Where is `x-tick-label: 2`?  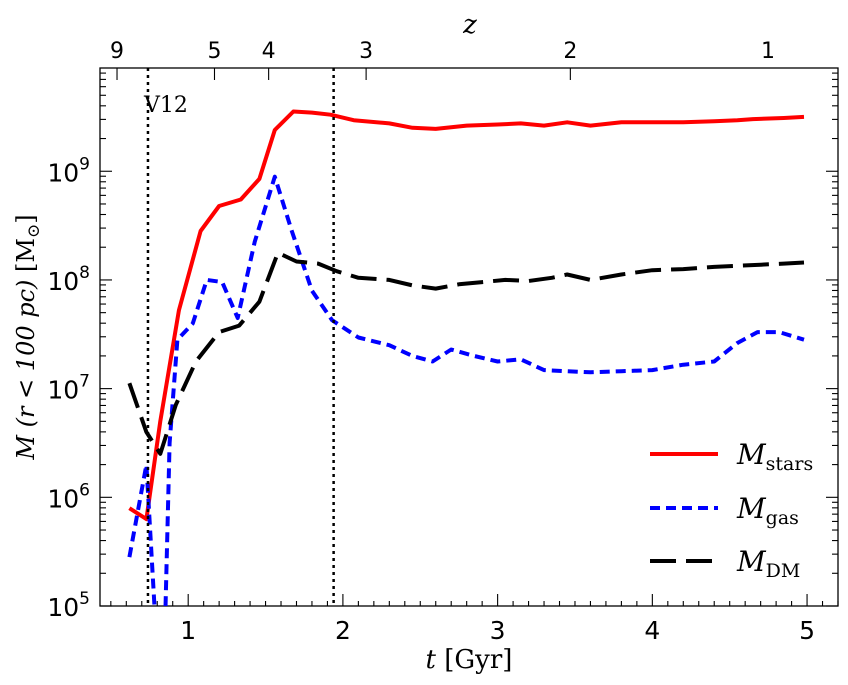
x-tick-label: 2 is located at coordinates (343, 630).